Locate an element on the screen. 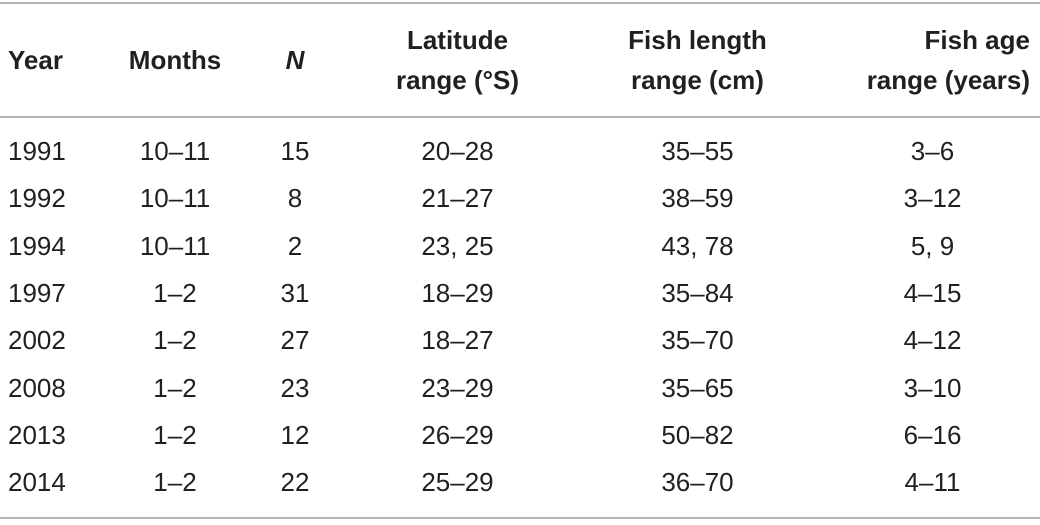  table-cell: 1997 is located at coordinates (37, 293).